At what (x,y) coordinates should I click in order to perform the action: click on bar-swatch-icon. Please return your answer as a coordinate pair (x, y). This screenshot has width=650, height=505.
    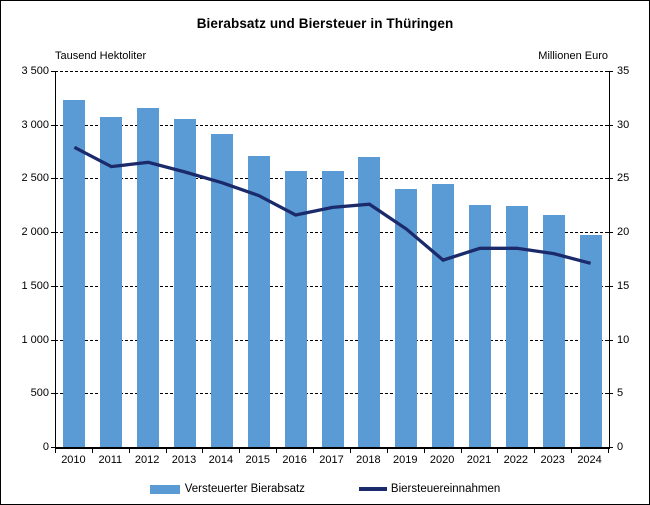
    Looking at the image, I should click on (164, 489).